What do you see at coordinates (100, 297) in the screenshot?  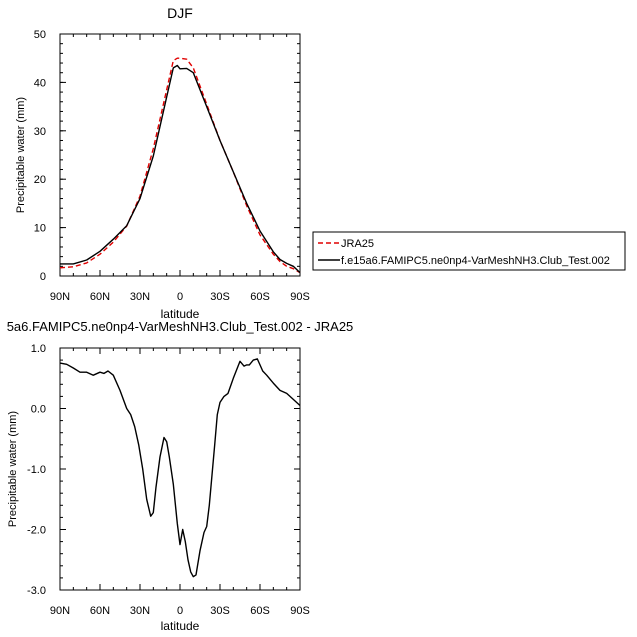 I see `top-x-tick-label: 60N` at bounding box center [100, 297].